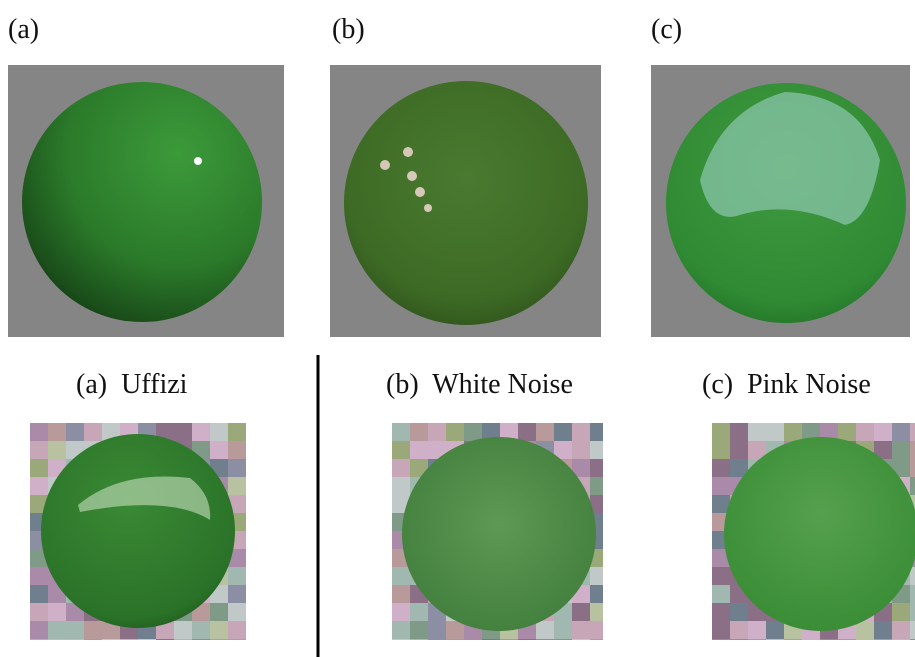 This screenshot has height=657, width=915. Describe the element at coordinates (406, 179) in the screenshot. I see `highlights` at that location.